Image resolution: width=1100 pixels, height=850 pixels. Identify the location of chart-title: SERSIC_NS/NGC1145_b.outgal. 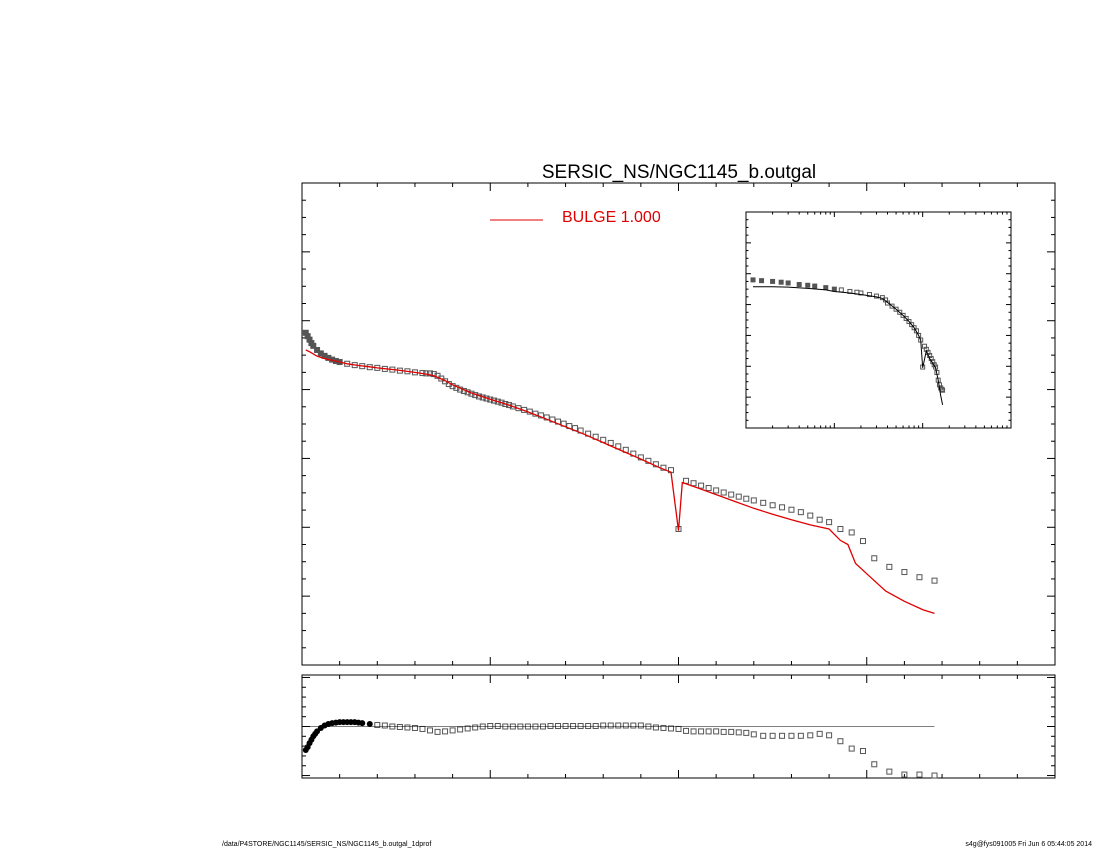
(679, 172).